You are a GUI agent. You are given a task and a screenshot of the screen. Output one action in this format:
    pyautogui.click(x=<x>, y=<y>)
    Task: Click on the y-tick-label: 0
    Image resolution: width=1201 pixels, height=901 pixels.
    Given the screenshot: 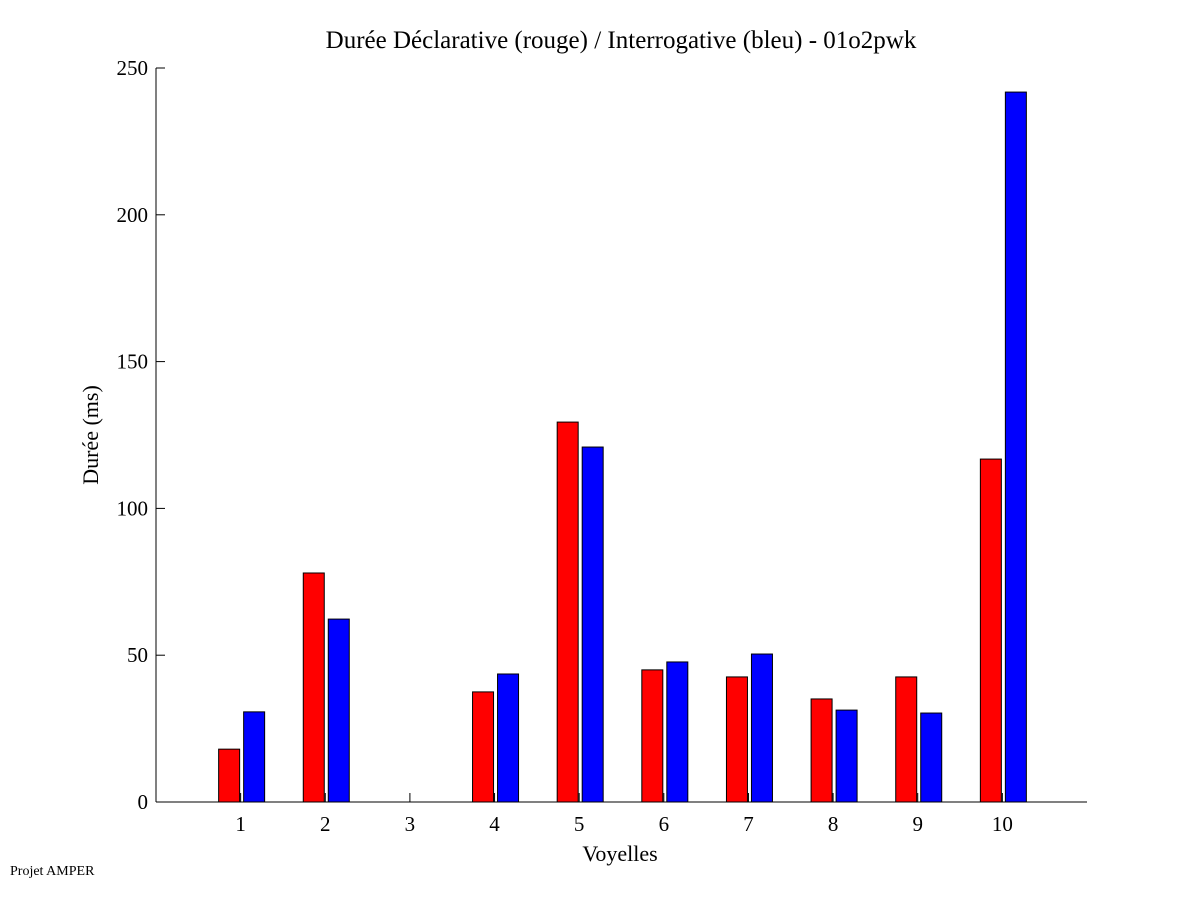 What is the action you would take?
    pyautogui.click(x=143, y=802)
    